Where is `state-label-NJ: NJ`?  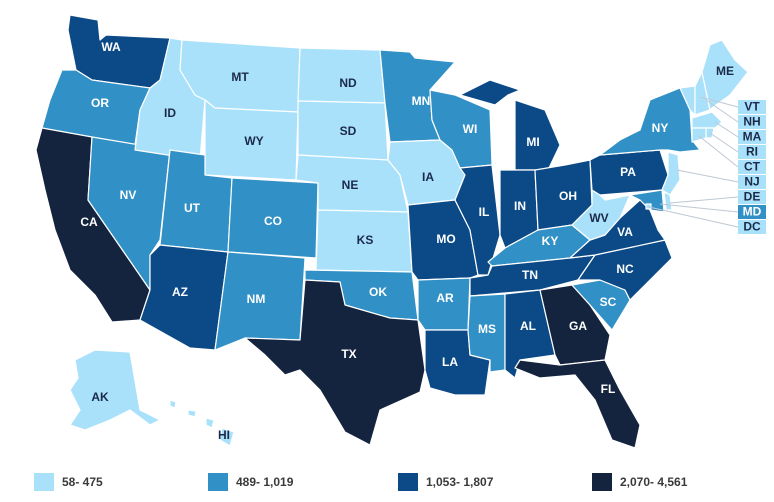 state-label-NJ: NJ is located at coordinates (751, 182).